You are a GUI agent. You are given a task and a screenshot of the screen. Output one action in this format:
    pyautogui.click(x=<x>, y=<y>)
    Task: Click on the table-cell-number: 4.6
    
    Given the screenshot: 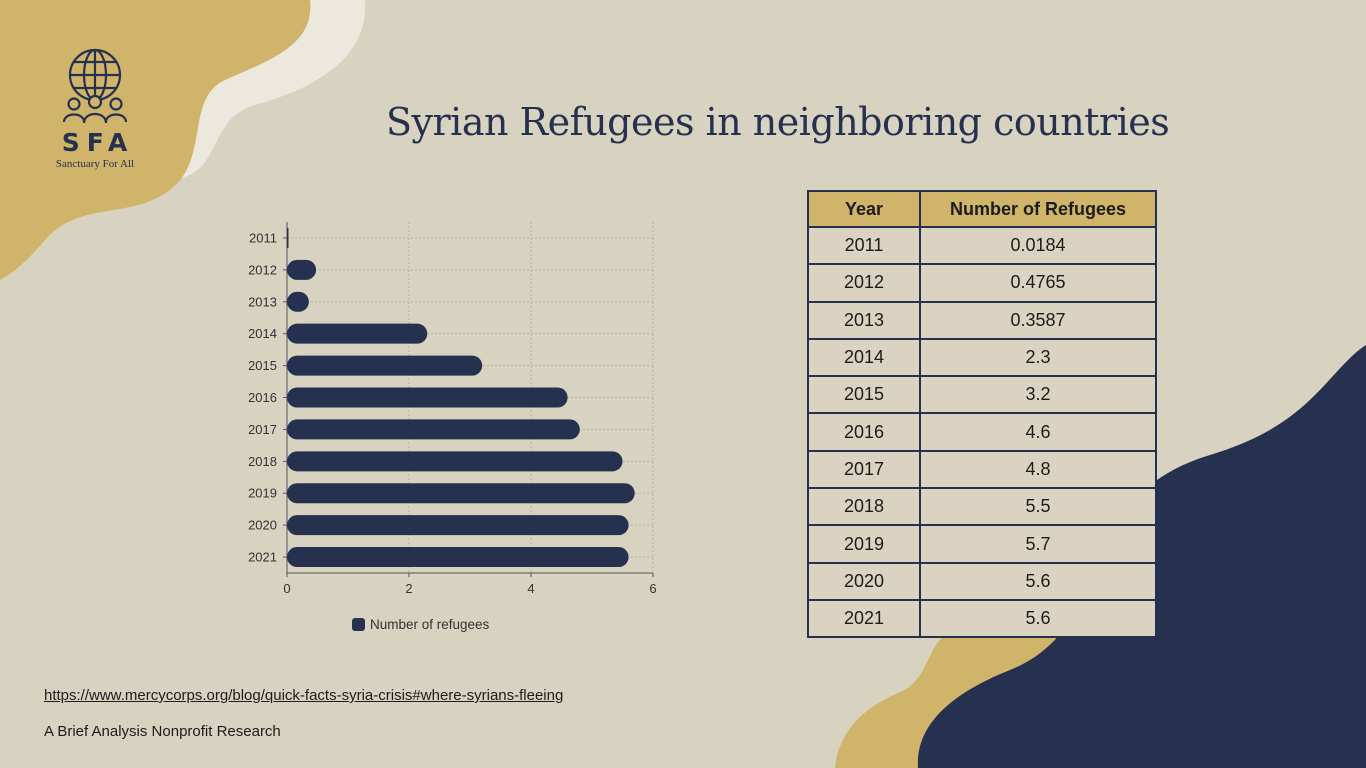 What is the action you would take?
    pyautogui.click(x=1038, y=432)
    